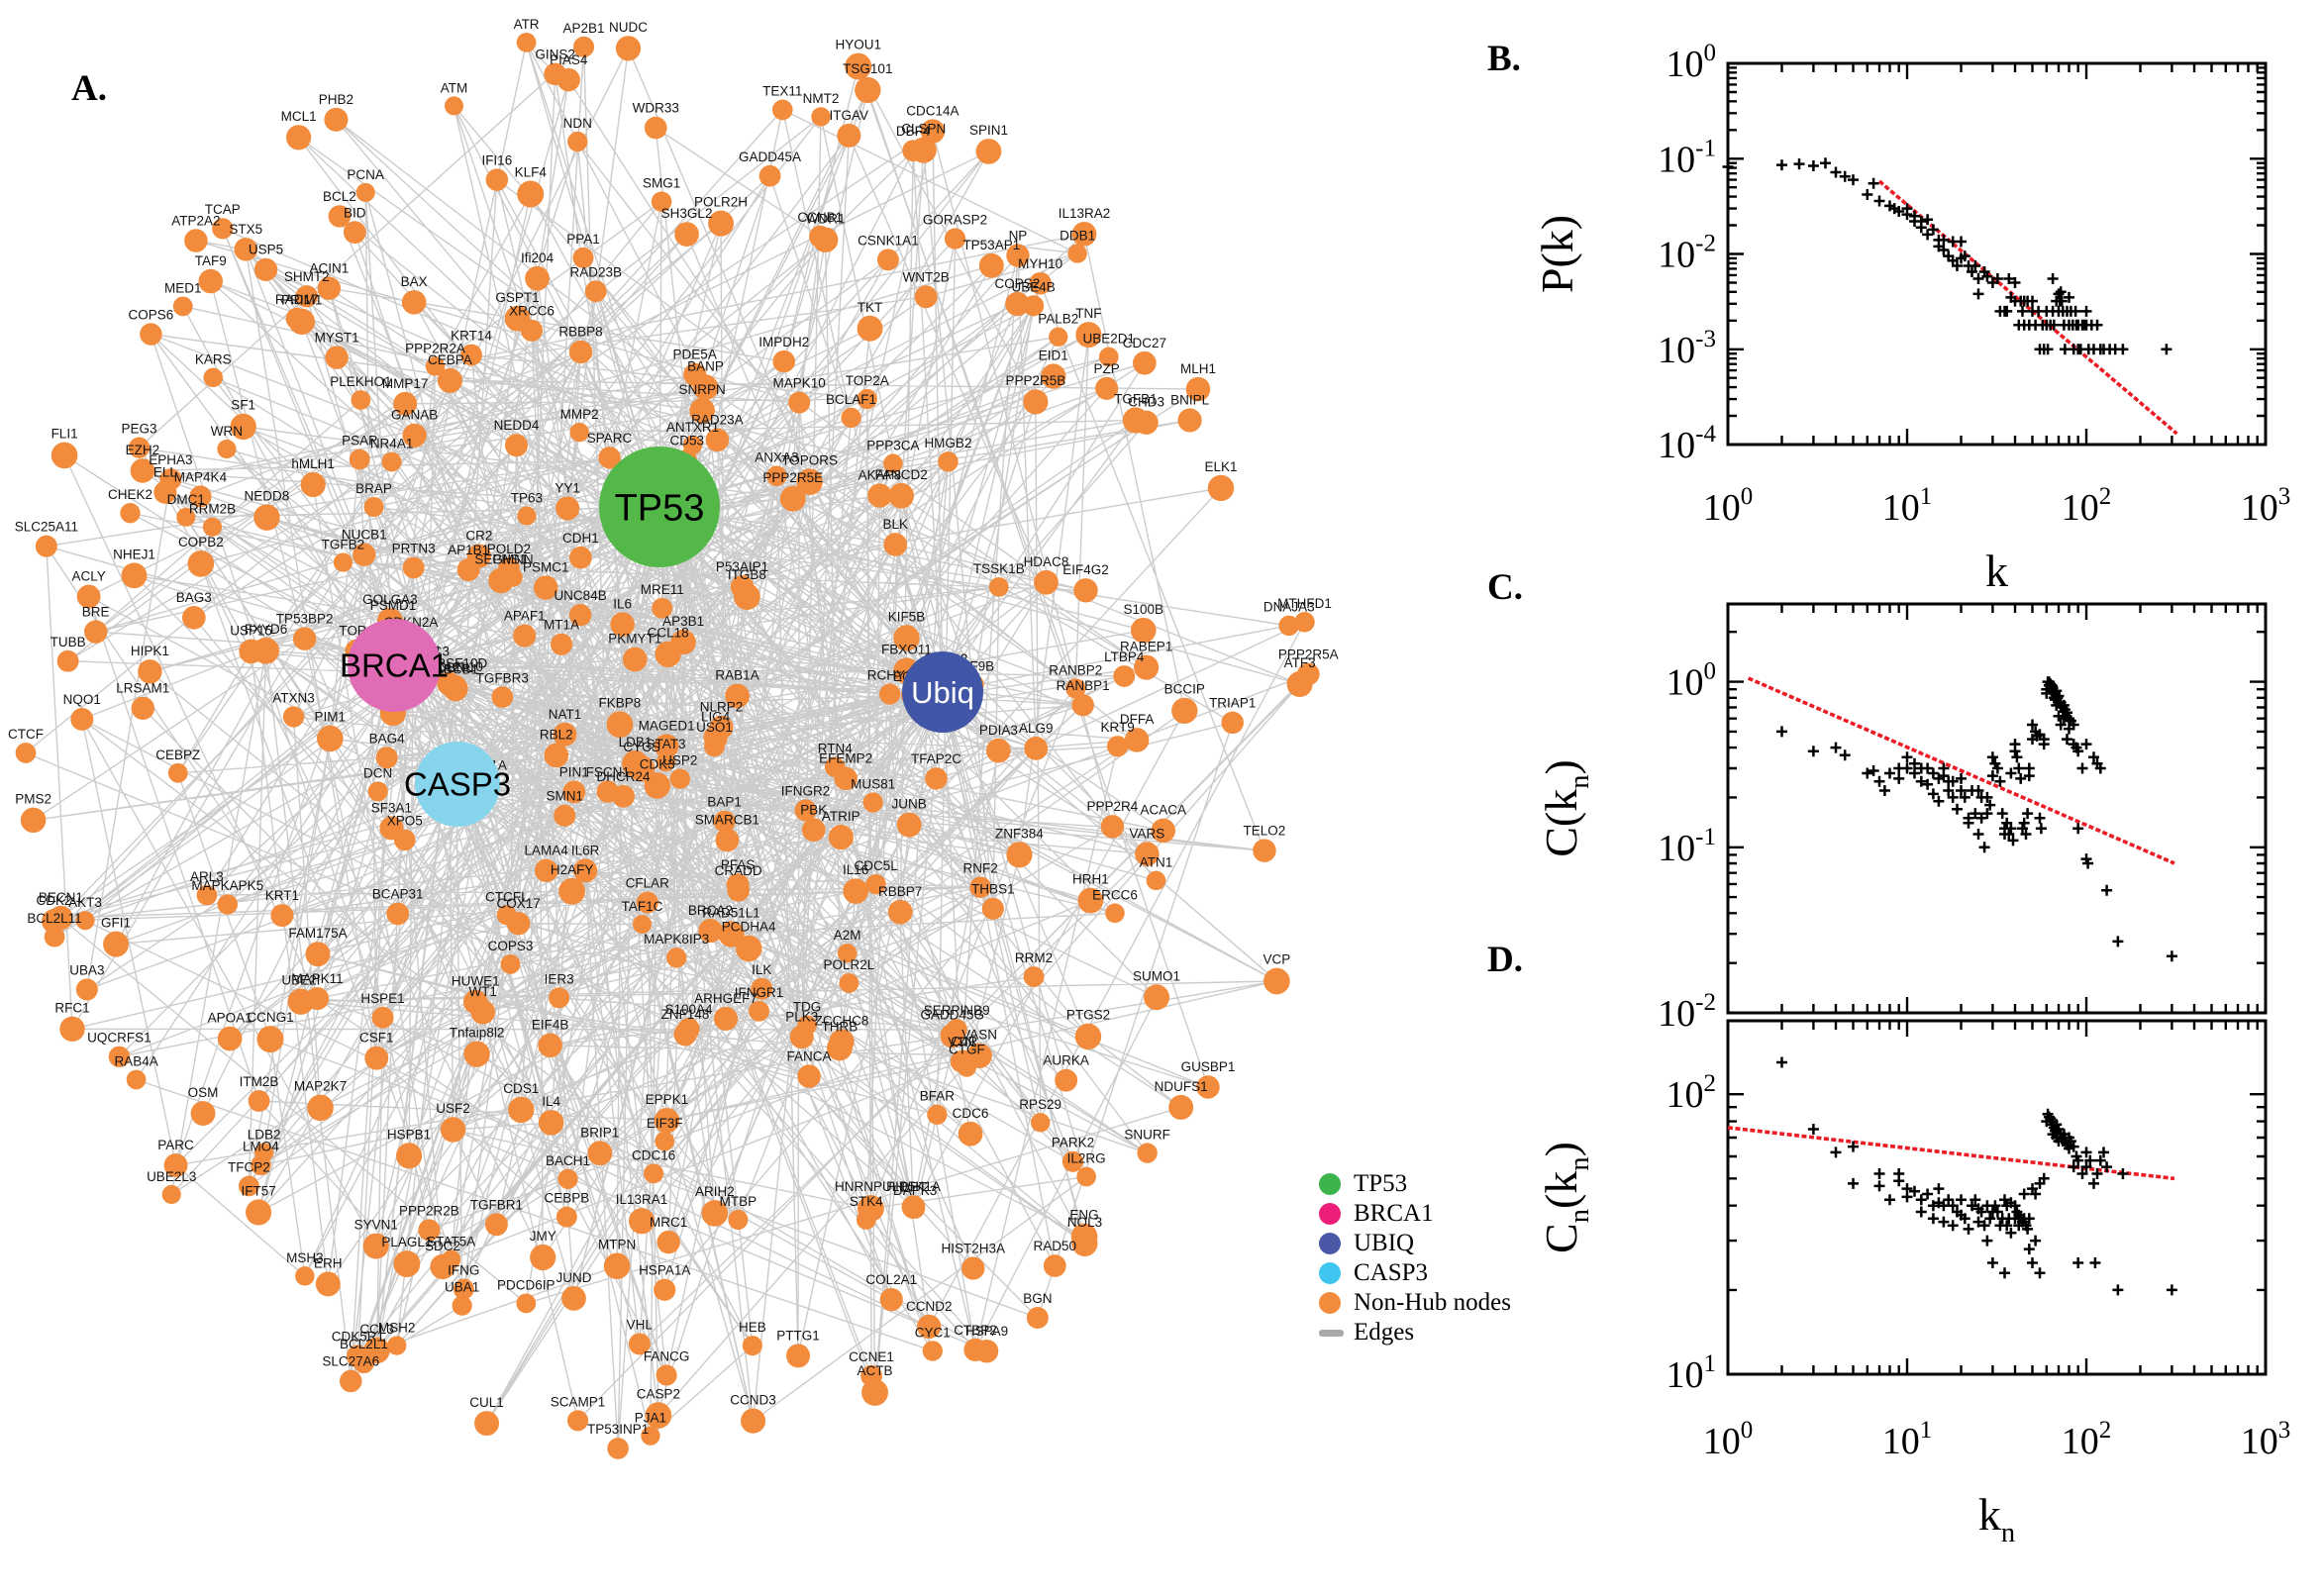 Image resolution: width=2323 pixels, height=1596 pixels. What do you see at coordinates (329, 268) in the screenshot?
I see `network-node-label: ACIN1` at bounding box center [329, 268].